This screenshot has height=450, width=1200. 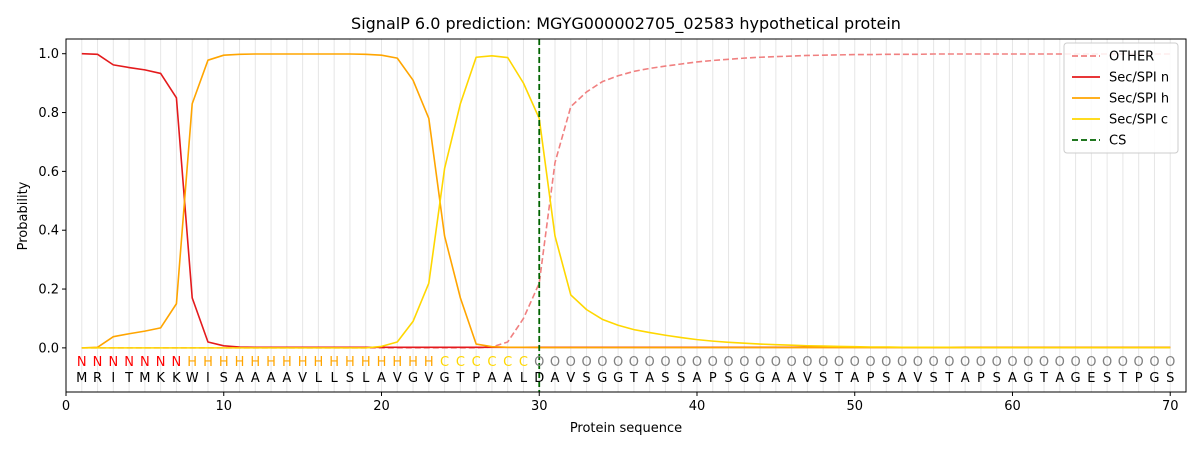 What do you see at coordinates (192, 378) in the screenshot?
I see `residue-label: W` at bounding box center [192, 378].